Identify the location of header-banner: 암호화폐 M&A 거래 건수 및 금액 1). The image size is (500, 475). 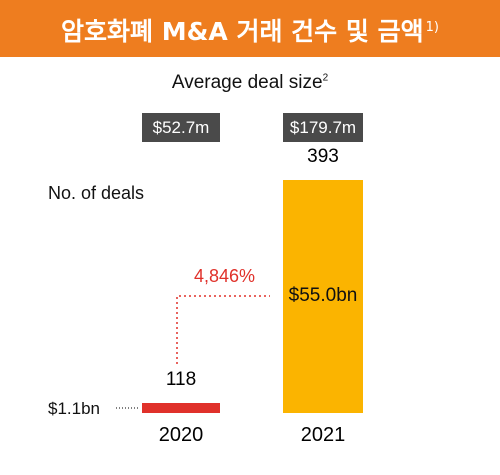
(250, 28).